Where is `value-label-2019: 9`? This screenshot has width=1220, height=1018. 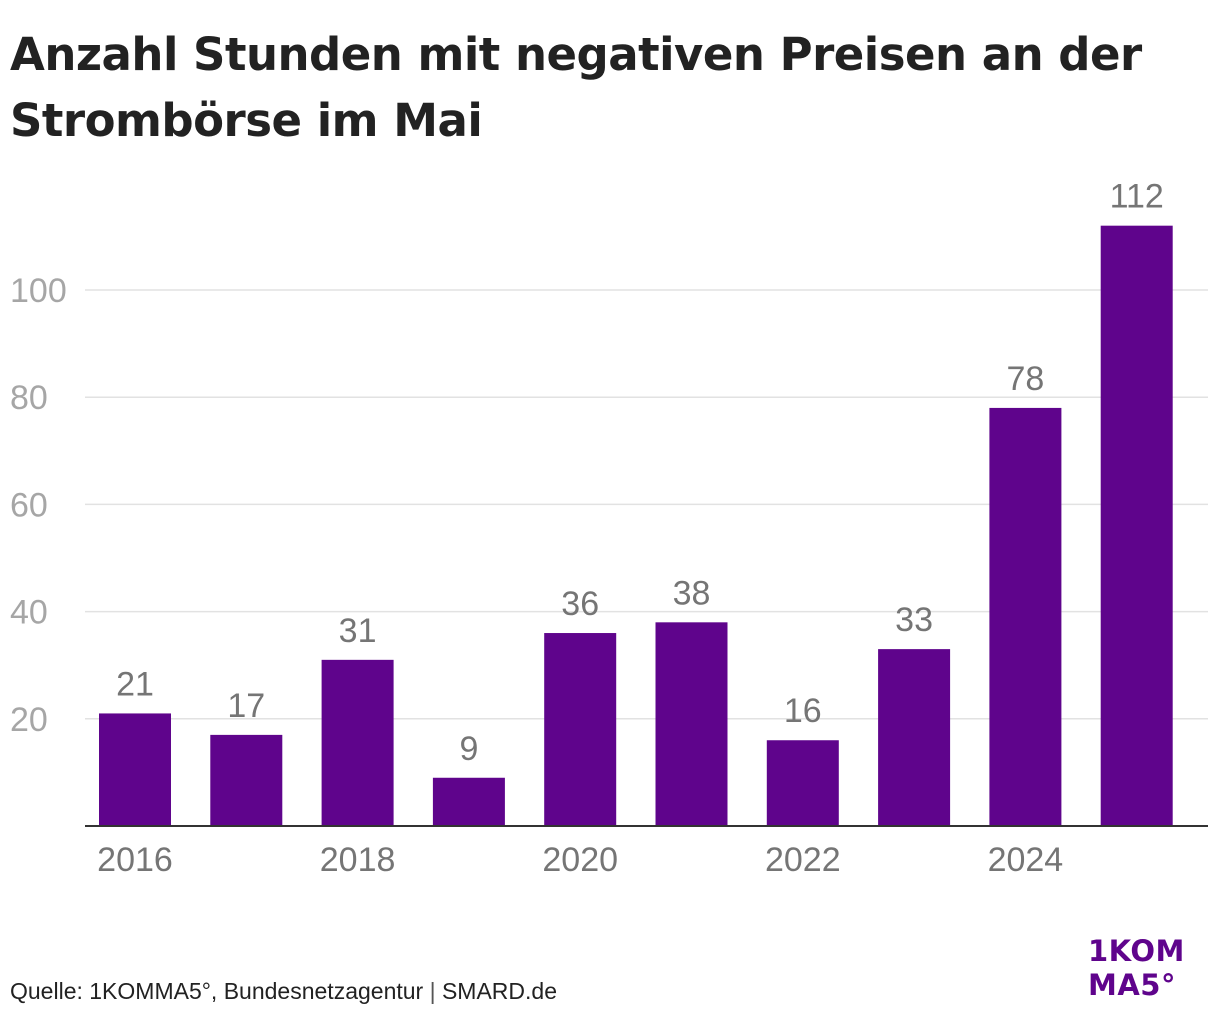 value-label-2019: 9 is located at coordinates (468, 749).